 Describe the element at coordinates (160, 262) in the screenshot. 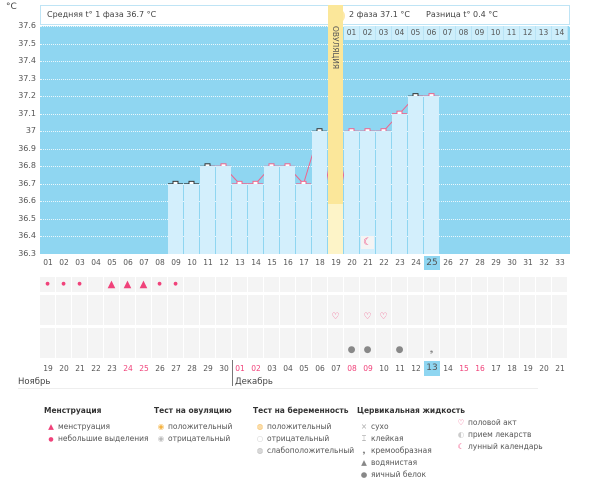

I see `cycle-day: 08` at that location.